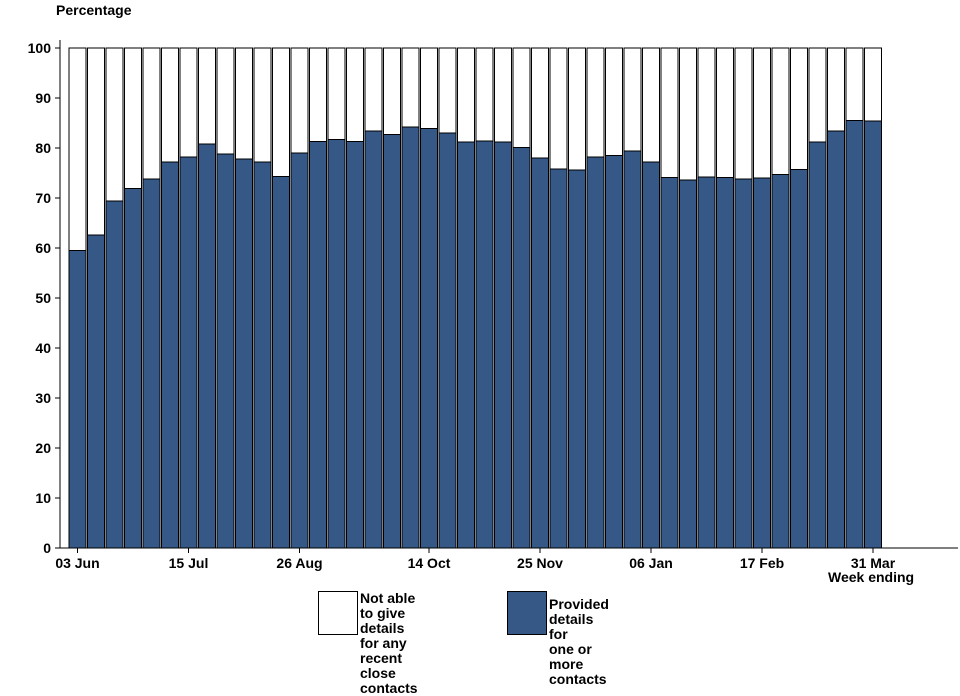  What do you see at coordinates (43, 398) in the screenshot?
I see `y-tick-label-30: 30` at bounding box center [43, 398].